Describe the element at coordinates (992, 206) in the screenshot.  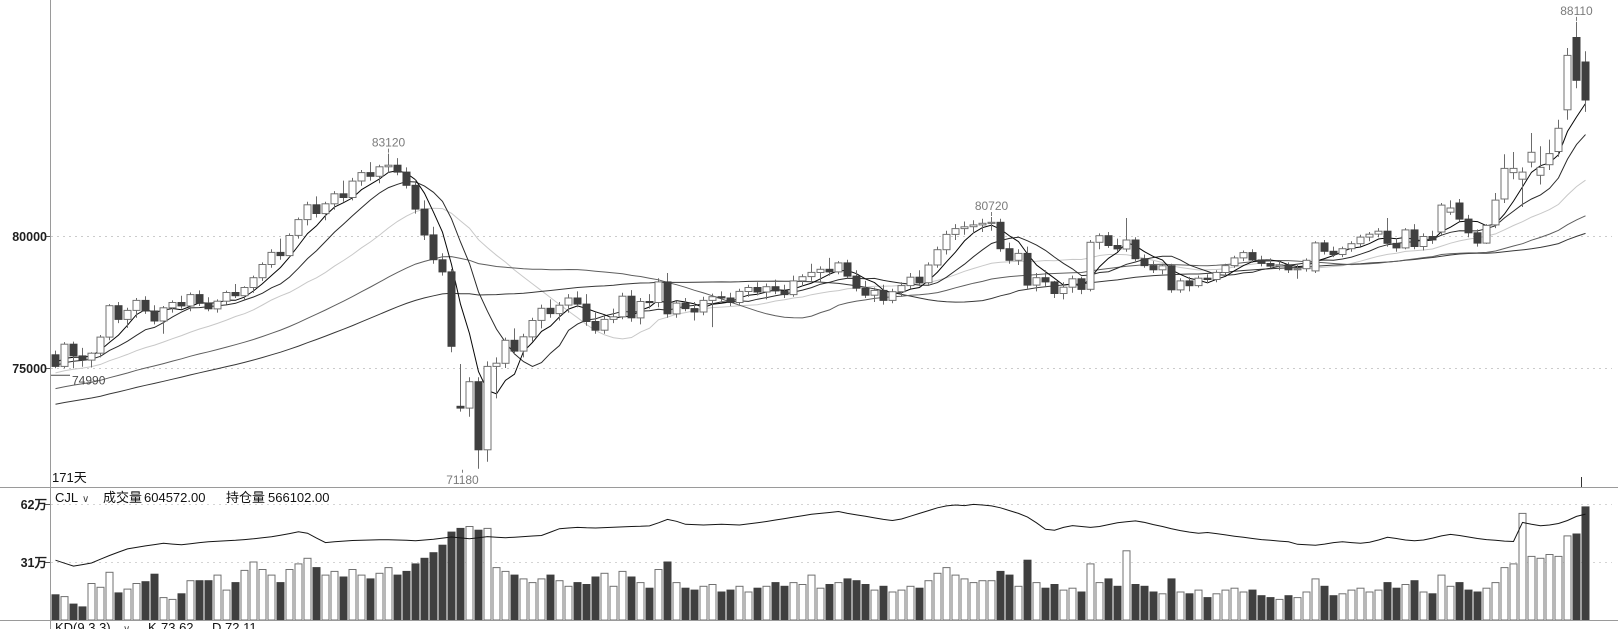
I see `price-marker-label: 80720` at that location.